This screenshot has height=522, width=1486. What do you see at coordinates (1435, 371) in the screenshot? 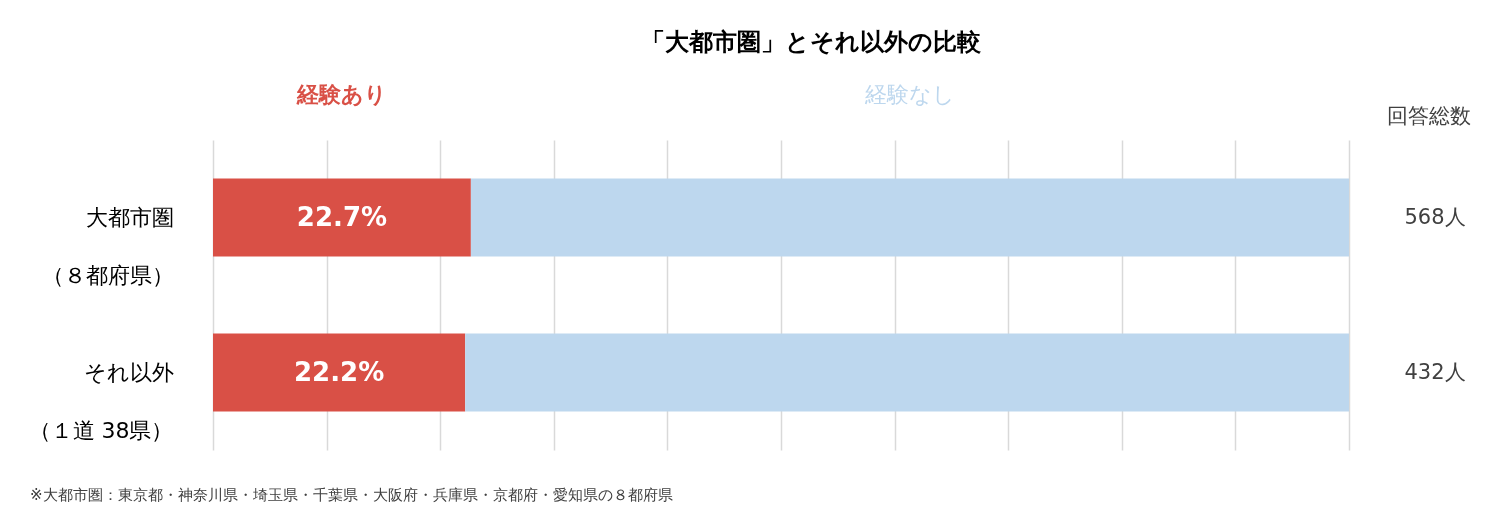
I see `text: 432人` at bounding box center [1435, 371].